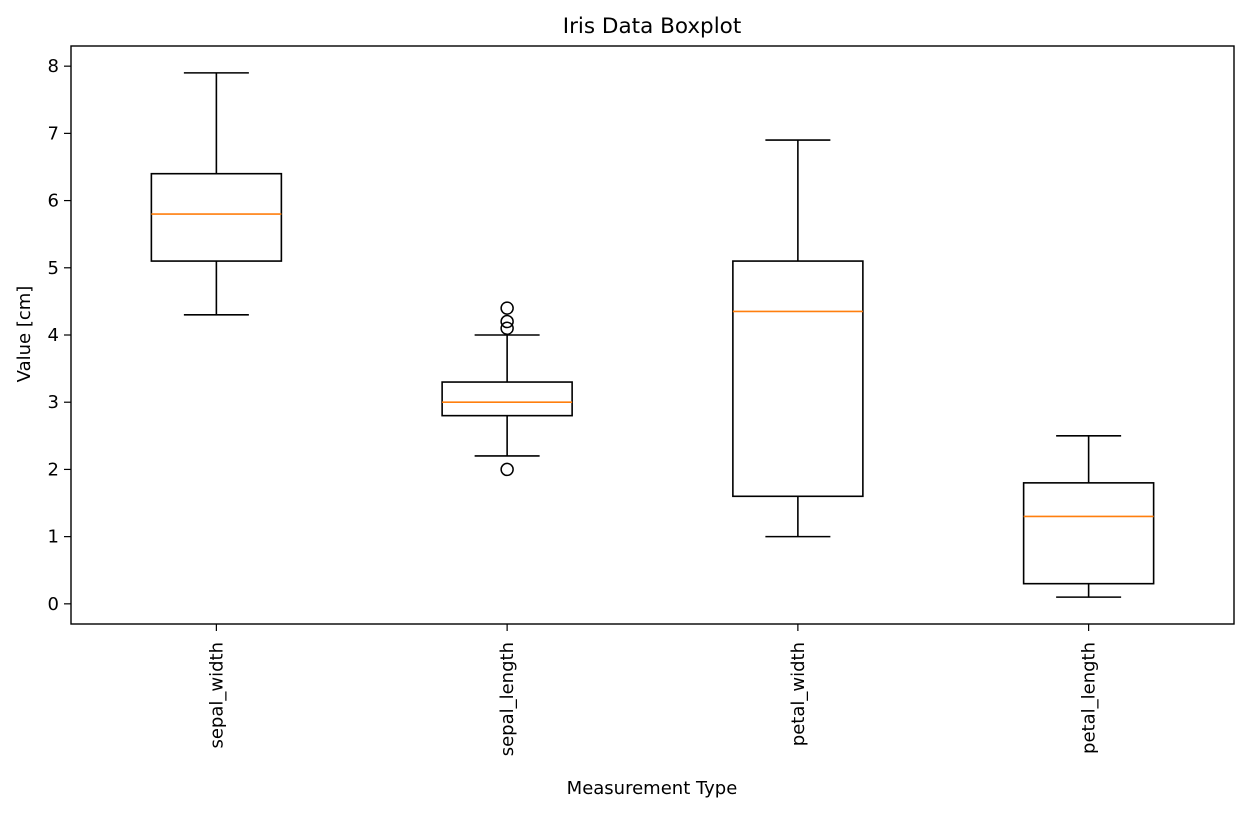 The image size is (1248, 814). Describe the element at coordinates (1088, 594) in the screenshot. I see `box-group: petal_length` at that location.